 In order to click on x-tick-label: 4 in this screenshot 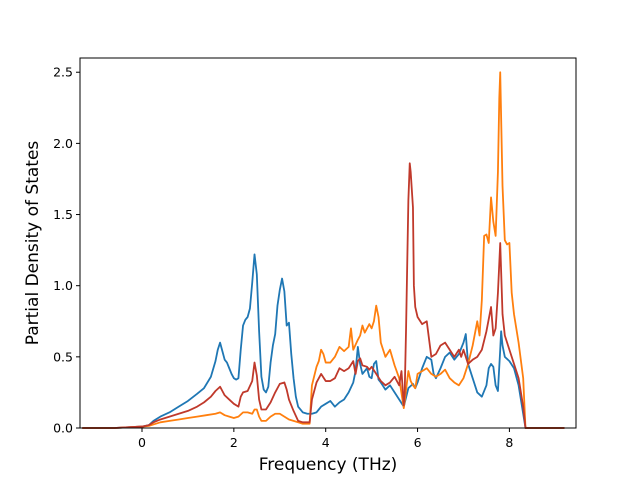, I will do `click(326, 442)`.